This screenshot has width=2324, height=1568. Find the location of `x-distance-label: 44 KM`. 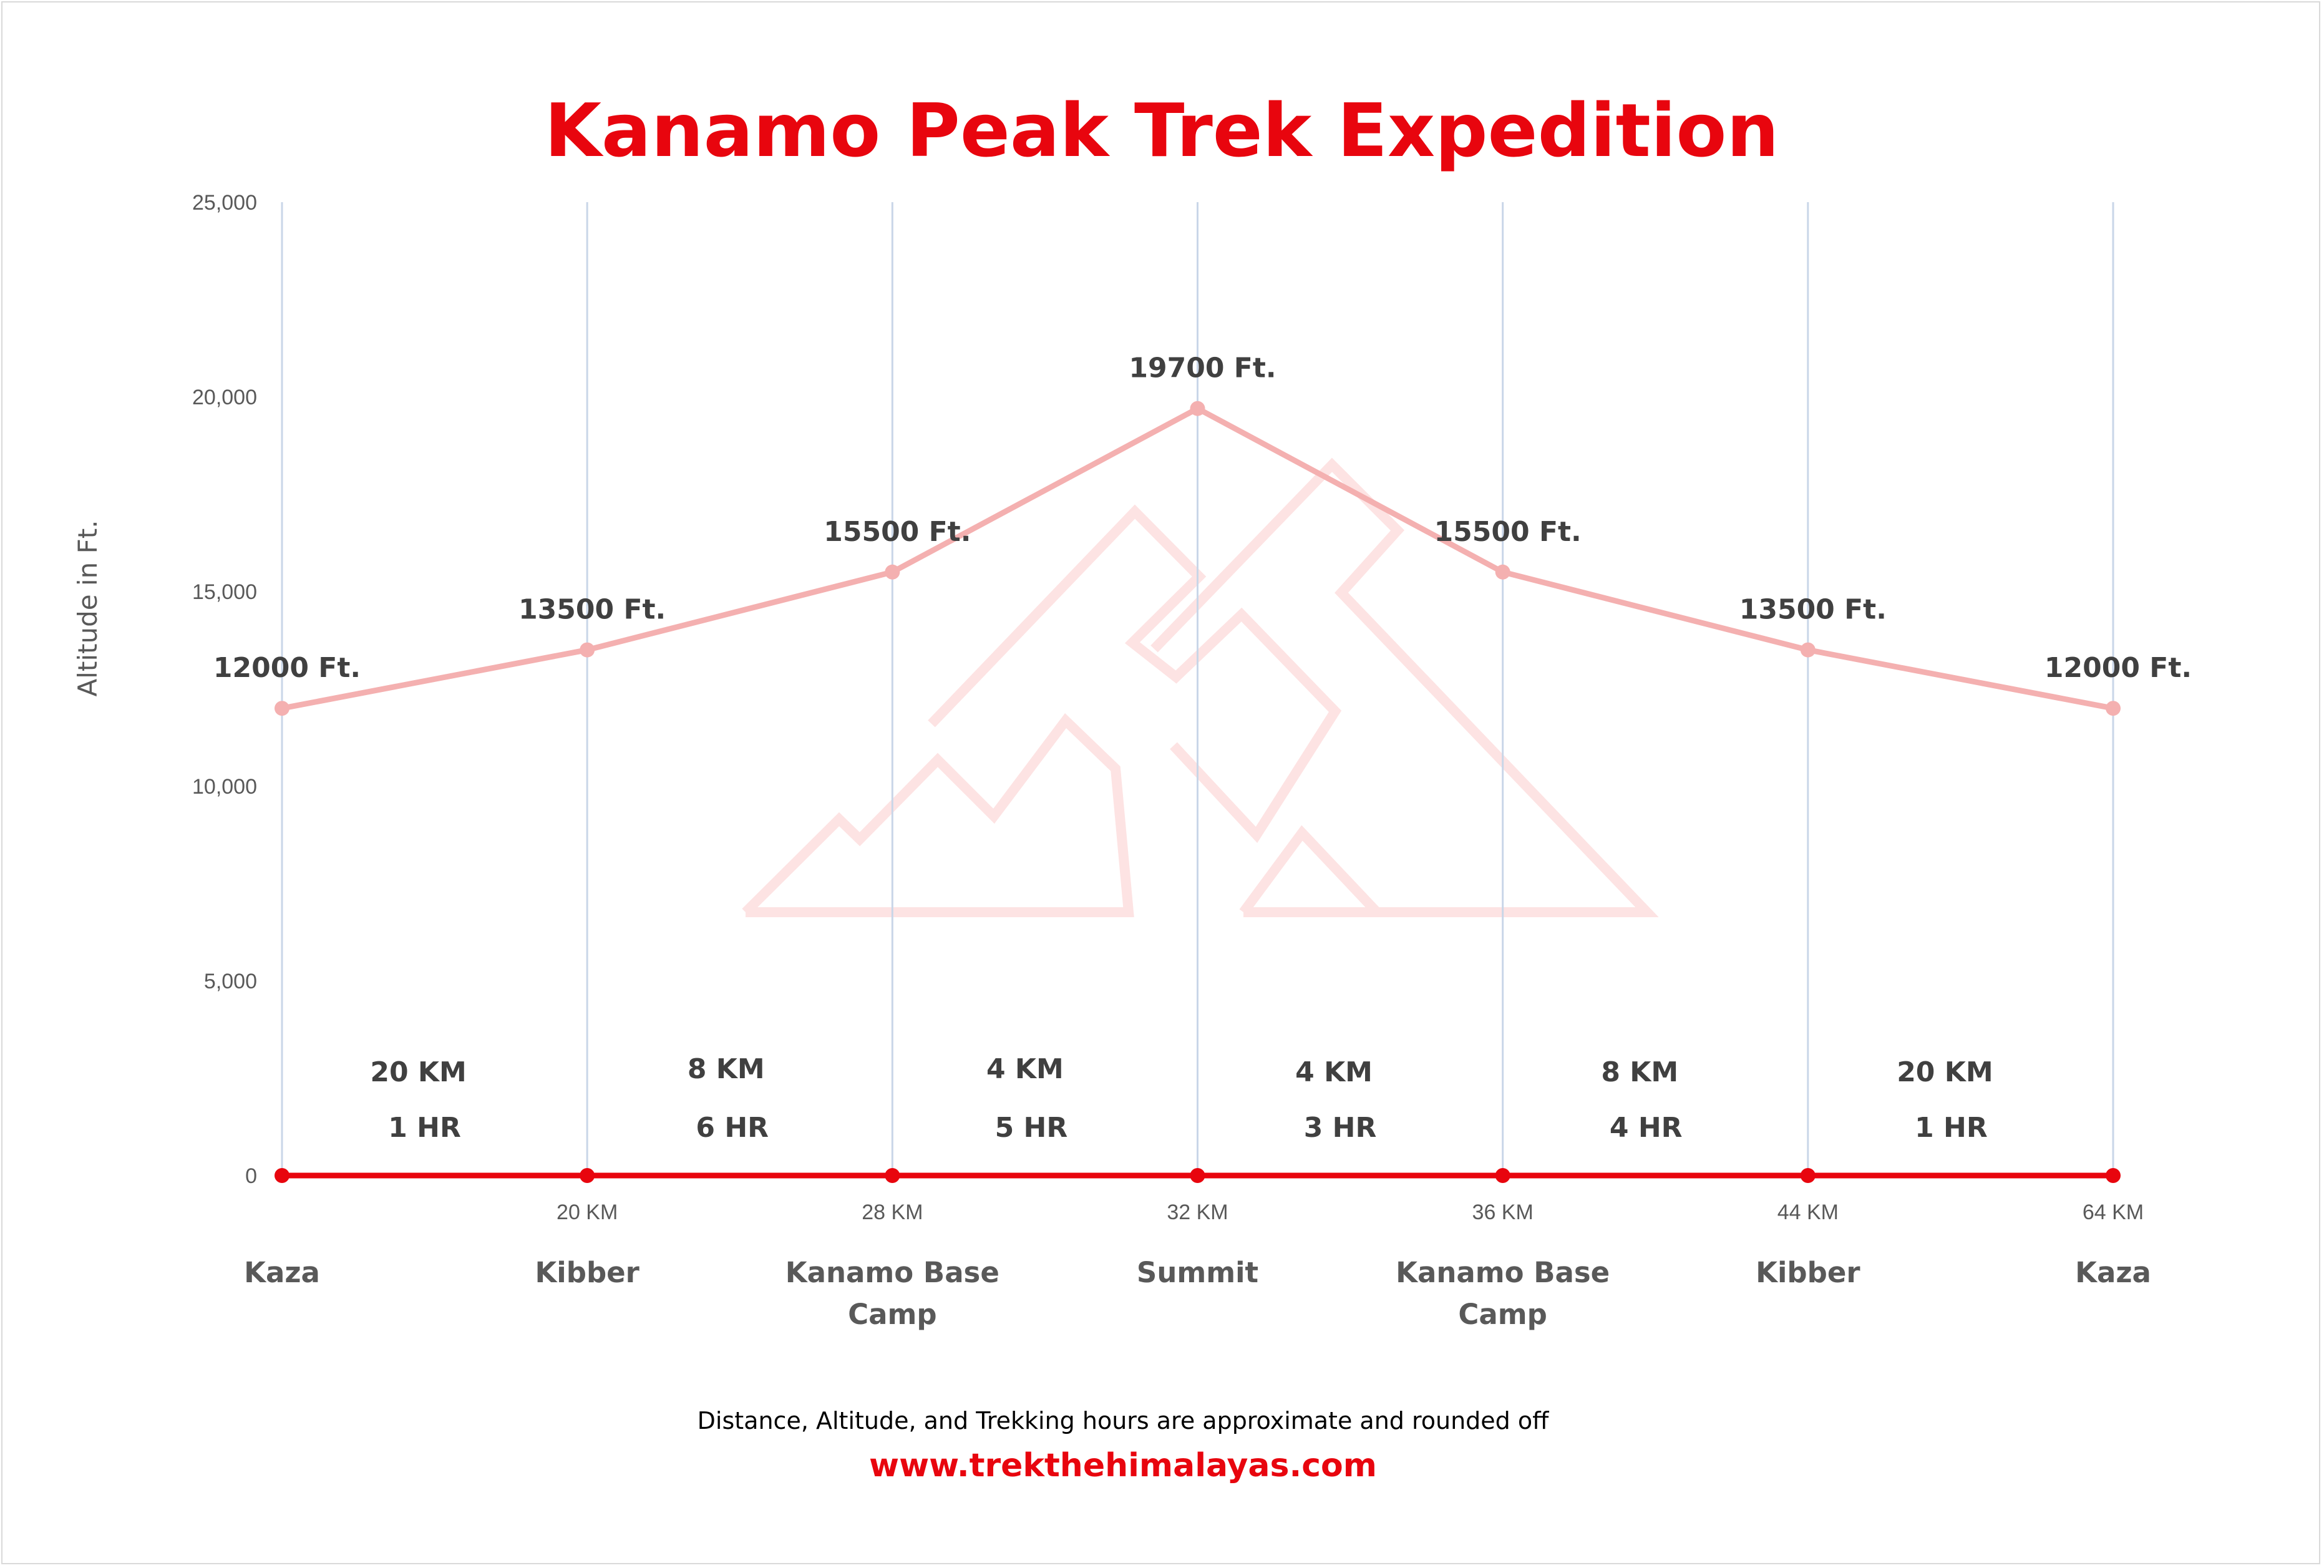

x-distance-label: 44 KM is located at coordinates (1808, 1212).